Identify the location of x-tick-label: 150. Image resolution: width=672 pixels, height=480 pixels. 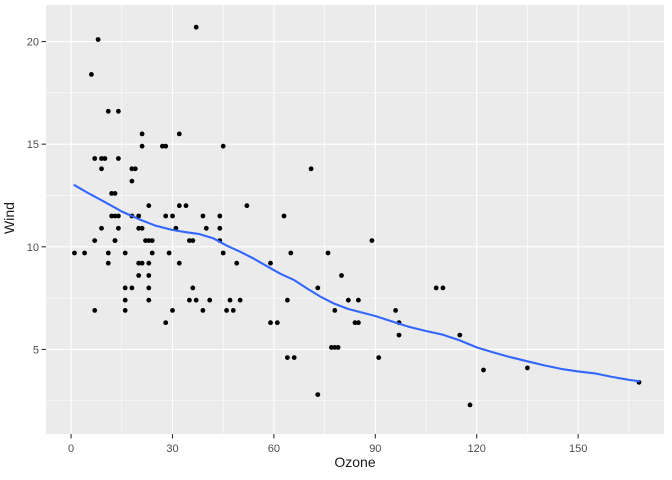
(578, 449).